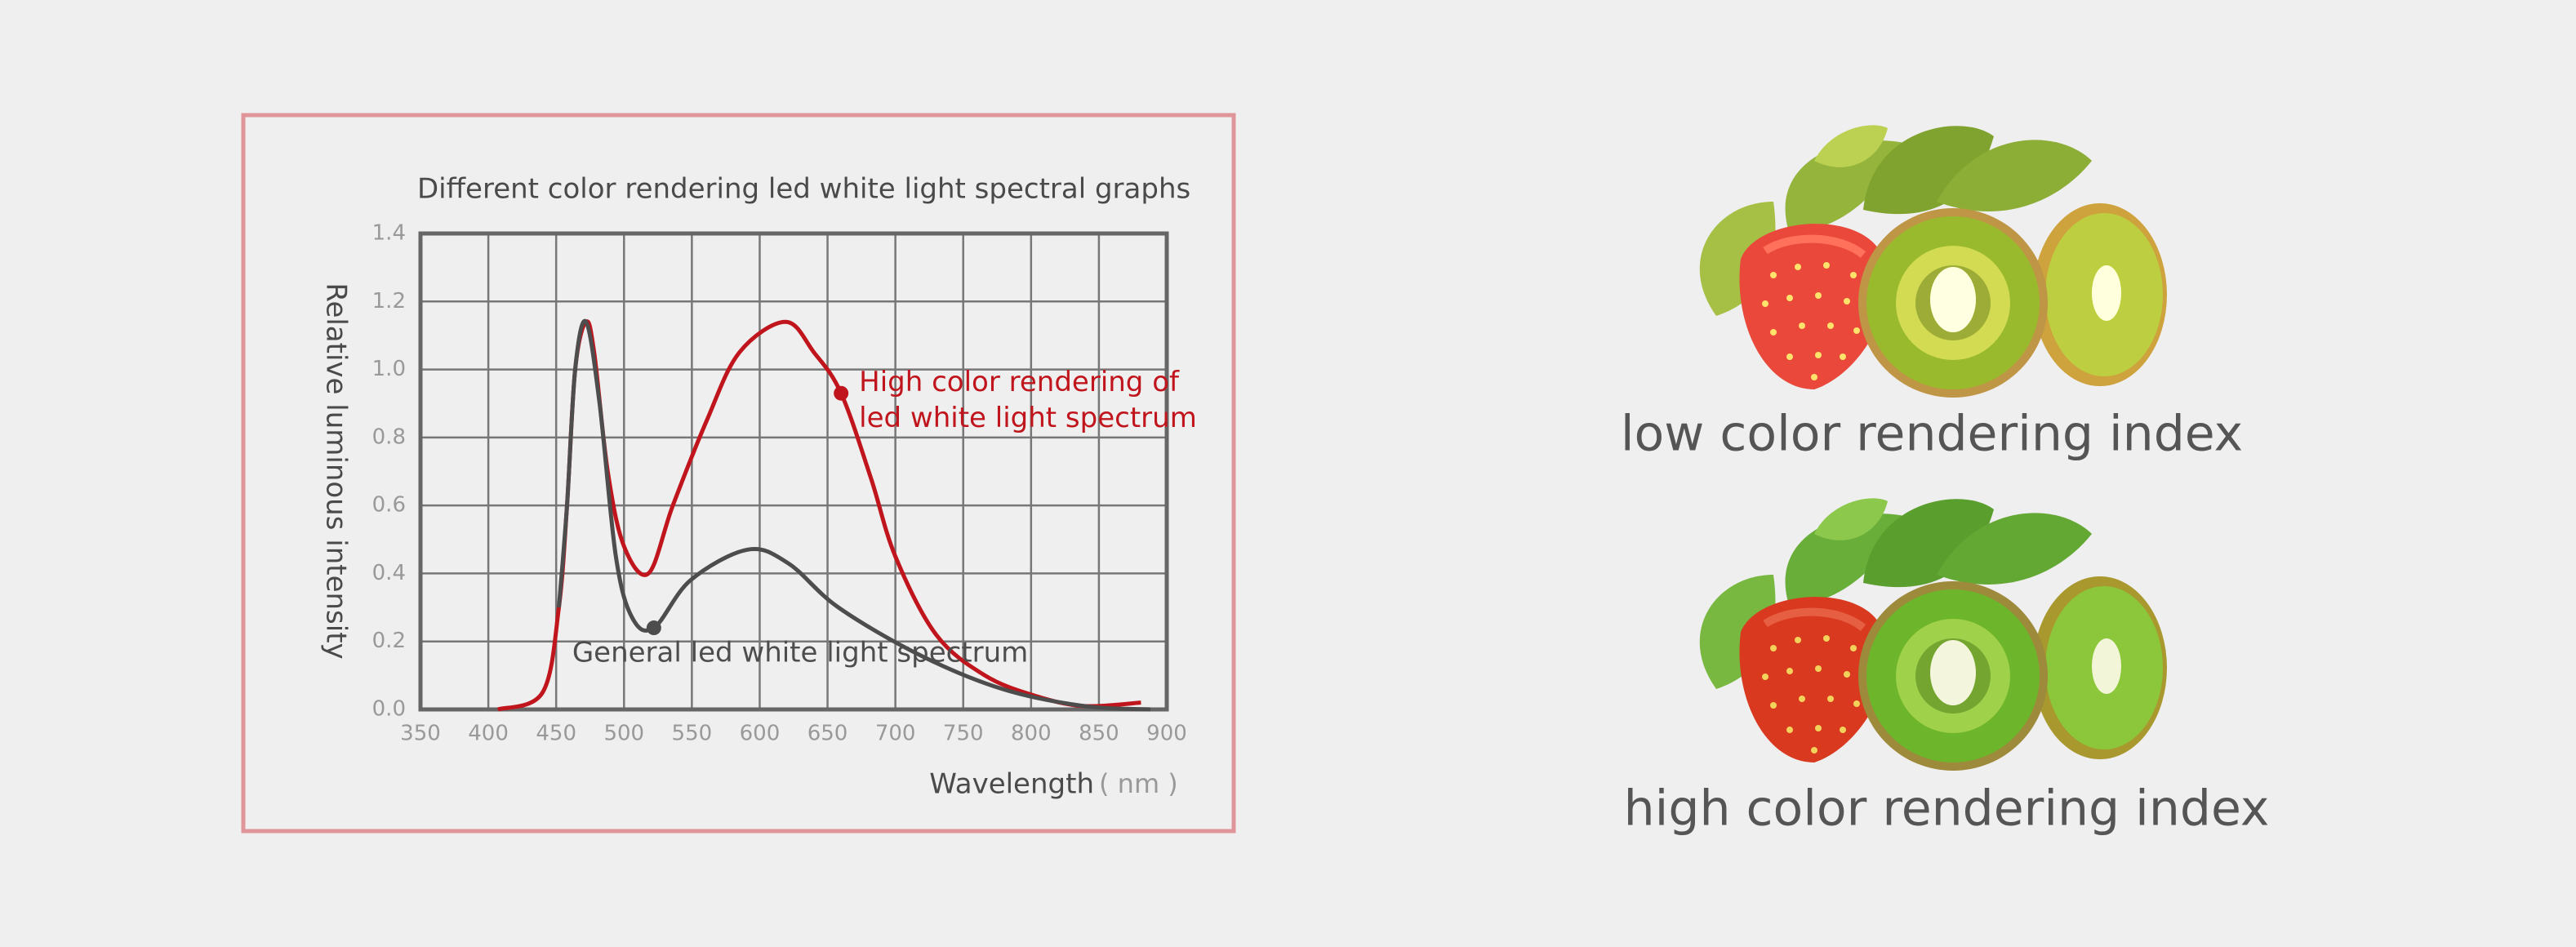  What do you see at coordinates (1934, 634) in the screenshot?
I see `fruit-image-high` at bounding box center [1934, 634].